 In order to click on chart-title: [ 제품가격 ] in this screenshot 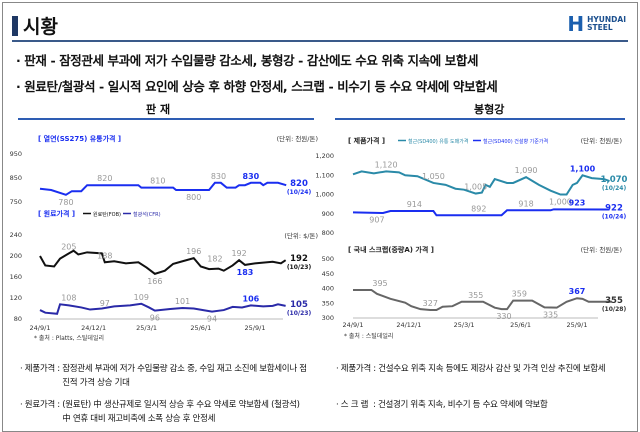, I will do `click(366, 140)`.